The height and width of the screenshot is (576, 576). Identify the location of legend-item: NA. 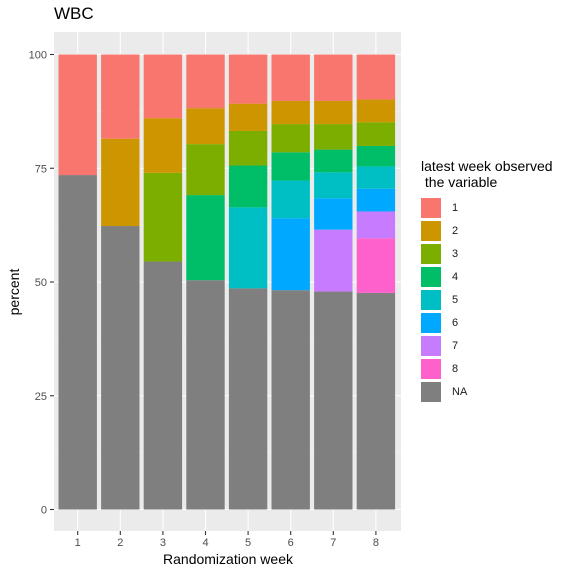
(487, 391).